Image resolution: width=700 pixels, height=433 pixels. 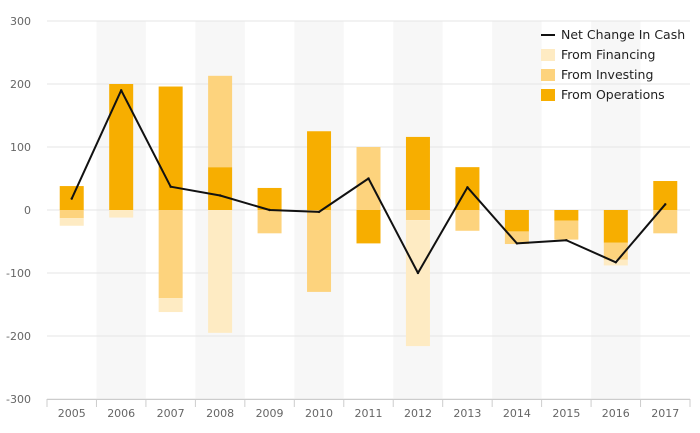 What do you see at coordinates (72, 413) in the screenshot?
I see `x-tick-label: 2005` at bounding box center [72, 413].